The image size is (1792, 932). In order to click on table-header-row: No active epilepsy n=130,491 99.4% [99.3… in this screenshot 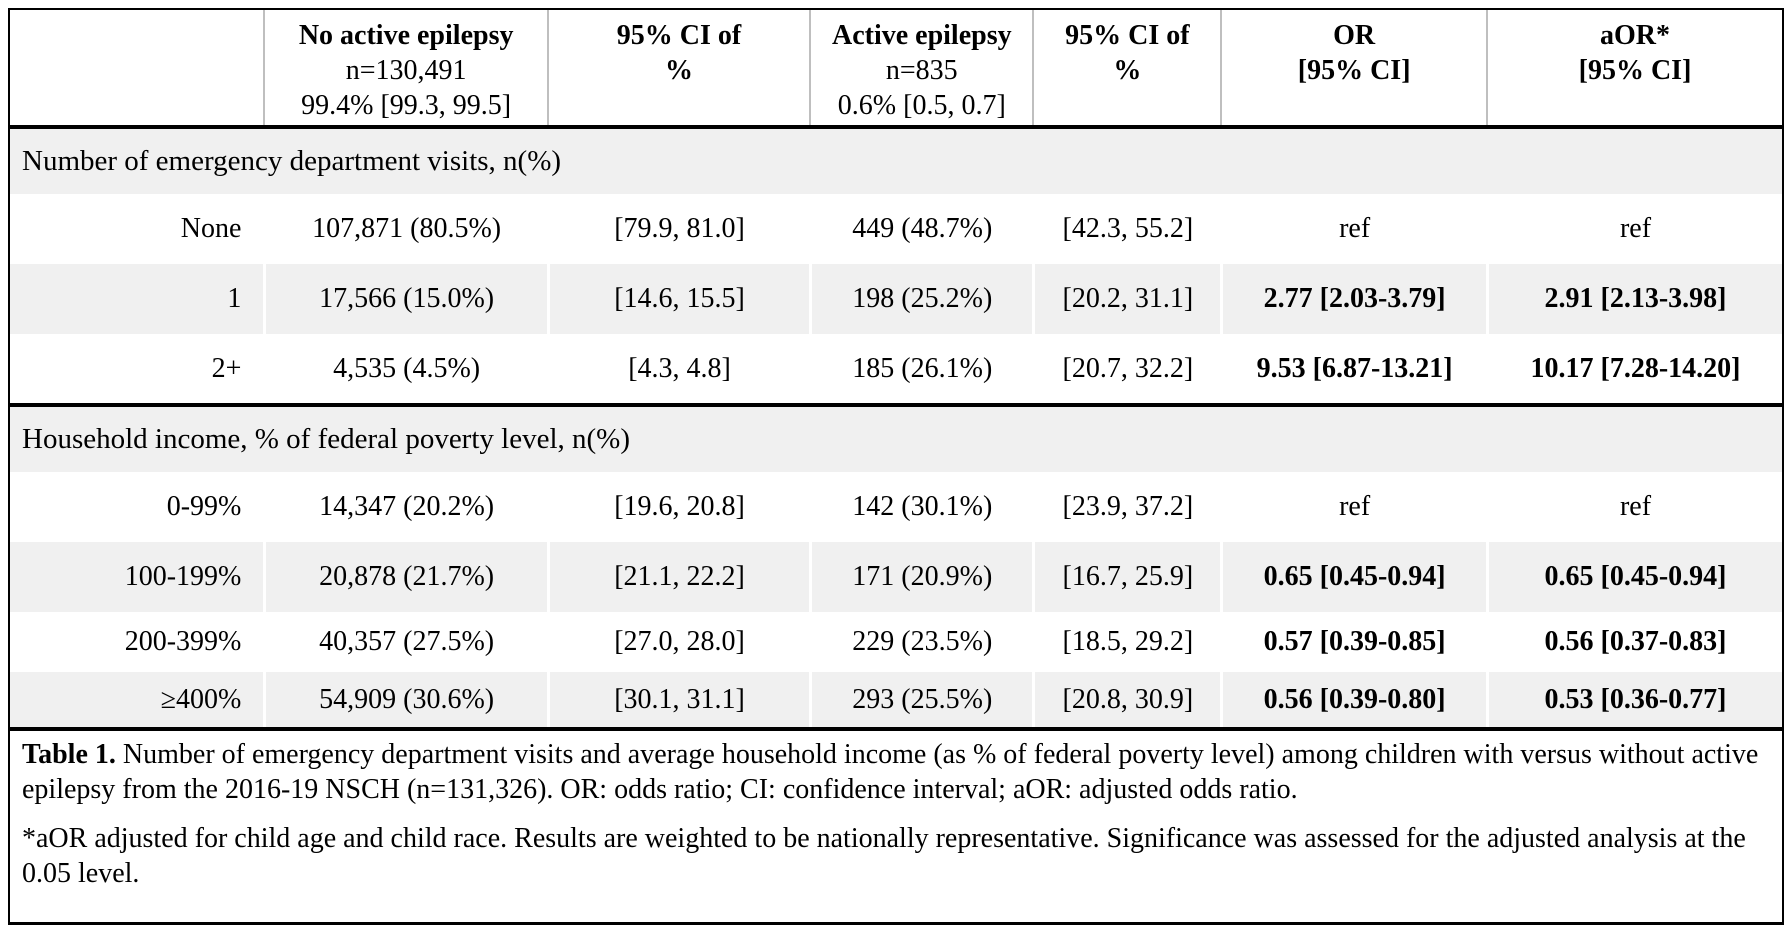, I will do `click(896, 67)`.